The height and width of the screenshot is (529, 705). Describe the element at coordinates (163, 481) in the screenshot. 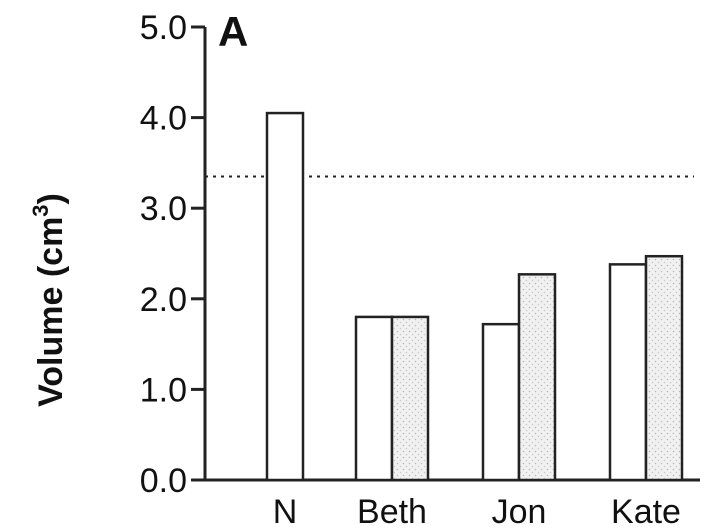

I see `y-tick-label: 0.0` at that location.